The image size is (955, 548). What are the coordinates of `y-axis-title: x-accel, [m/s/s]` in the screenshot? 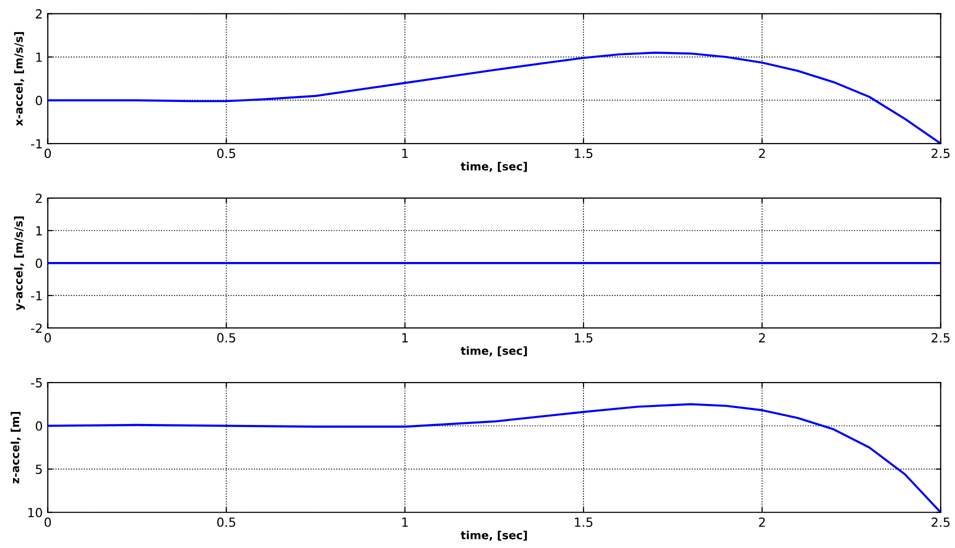 It's located at (19, 79).